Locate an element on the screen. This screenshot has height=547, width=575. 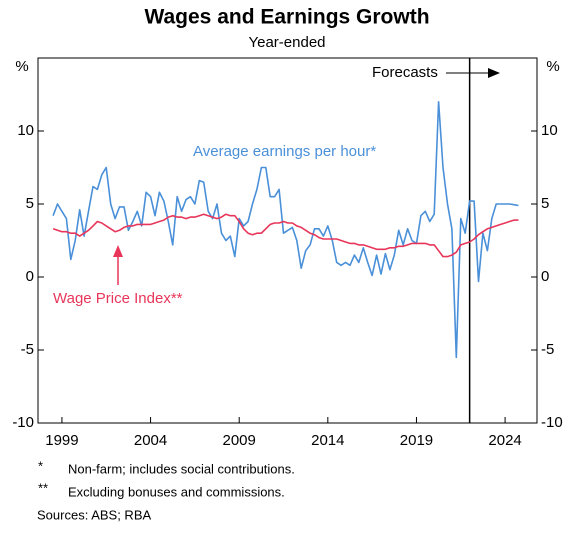
y2-tick-label: 10 is located at coordinates (549, 130).